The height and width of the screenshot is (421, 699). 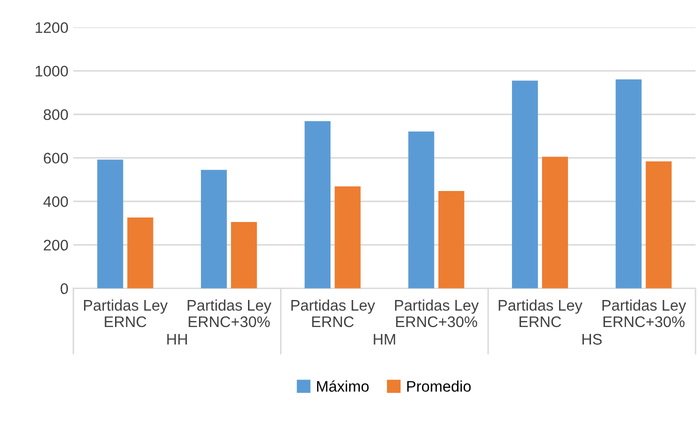 What do you see at coordinates (56, 245) in the screenshot?
I see `y-tick-label: 200` at bounding box center [56, 245].